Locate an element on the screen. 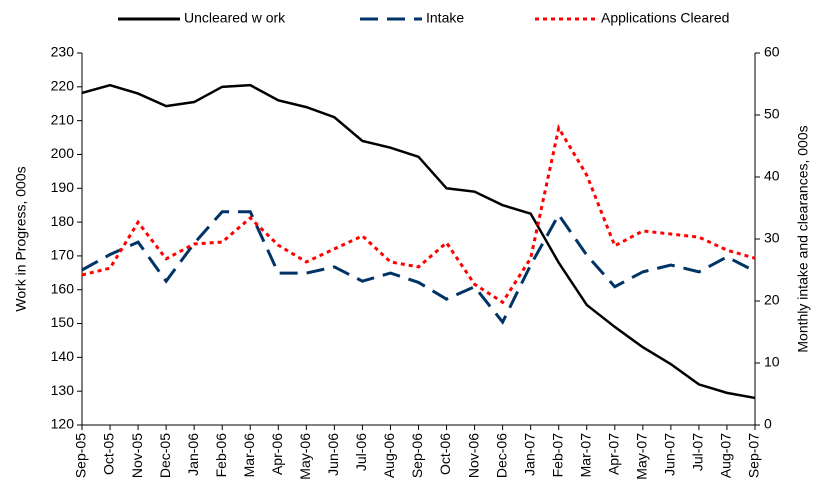  x-tick-label: Jan-06 is located at coordinates (193, 454).